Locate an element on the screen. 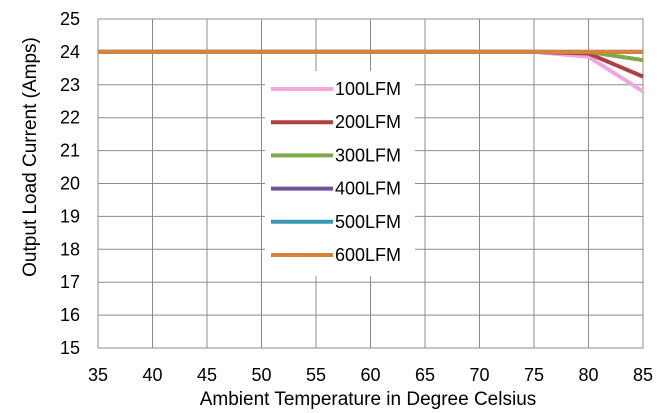  y-tick-label: 16 is located at coordinates (70, 315).